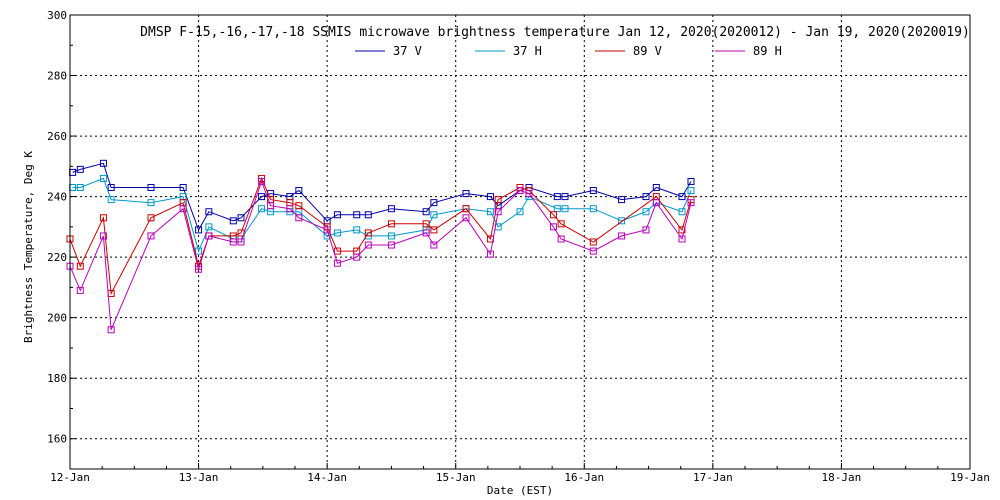 The height and width of the screenshot is (500, 1000). Describe the element at coordinates (57, 378) in the screenshot. I see `y-tick-label: 180` at that location.